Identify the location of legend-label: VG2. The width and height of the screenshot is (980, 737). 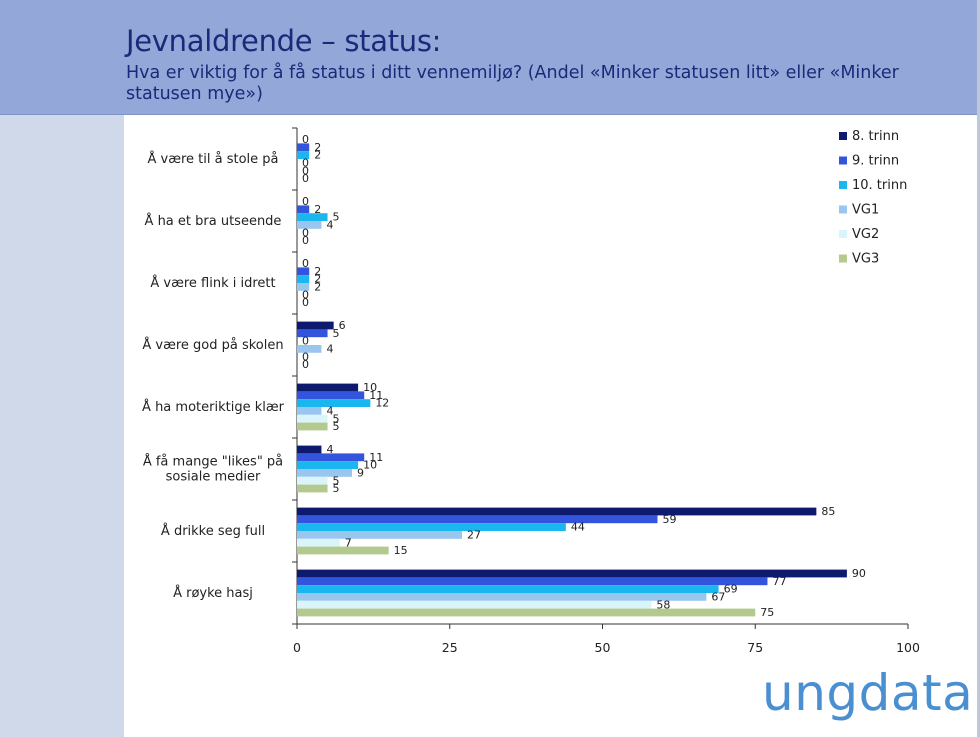
(865, 234).